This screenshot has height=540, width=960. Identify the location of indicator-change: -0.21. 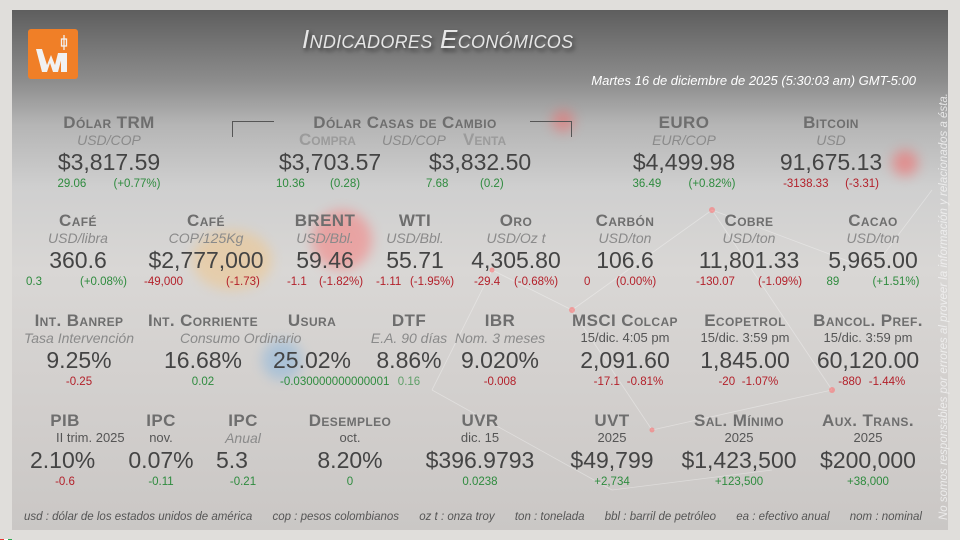
(243, 482).